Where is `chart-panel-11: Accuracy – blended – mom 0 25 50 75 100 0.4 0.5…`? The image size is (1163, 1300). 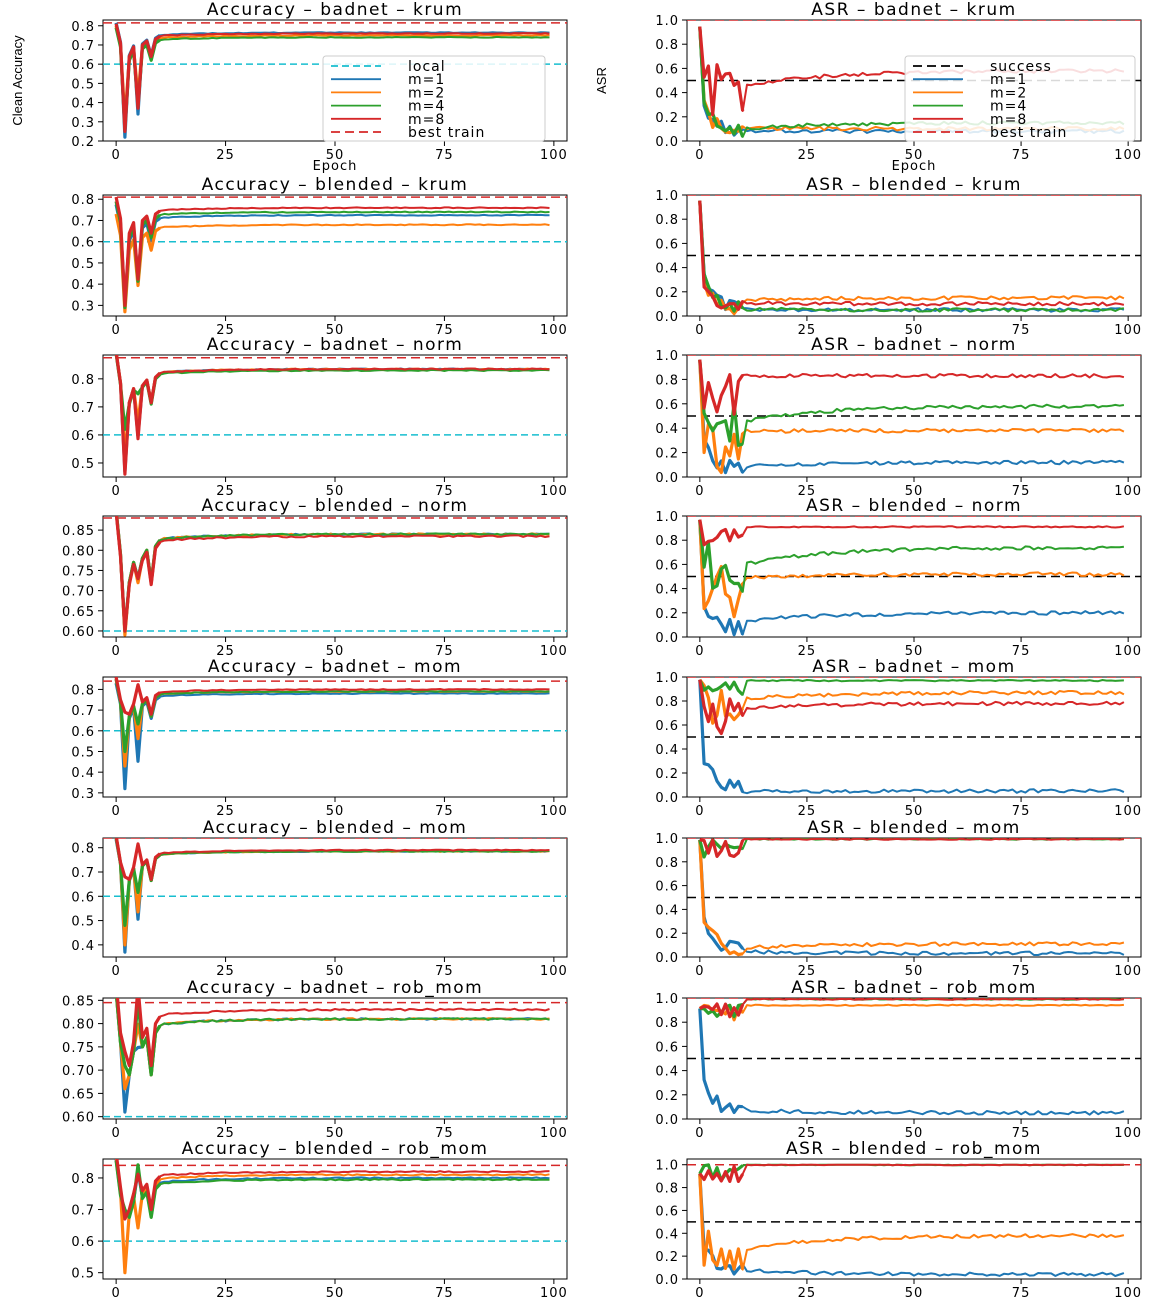 chart-panel-11: Accuracy – blended – mom 0 25 50 75 100 0.4 0.5… is located at coordinates (319, 898).